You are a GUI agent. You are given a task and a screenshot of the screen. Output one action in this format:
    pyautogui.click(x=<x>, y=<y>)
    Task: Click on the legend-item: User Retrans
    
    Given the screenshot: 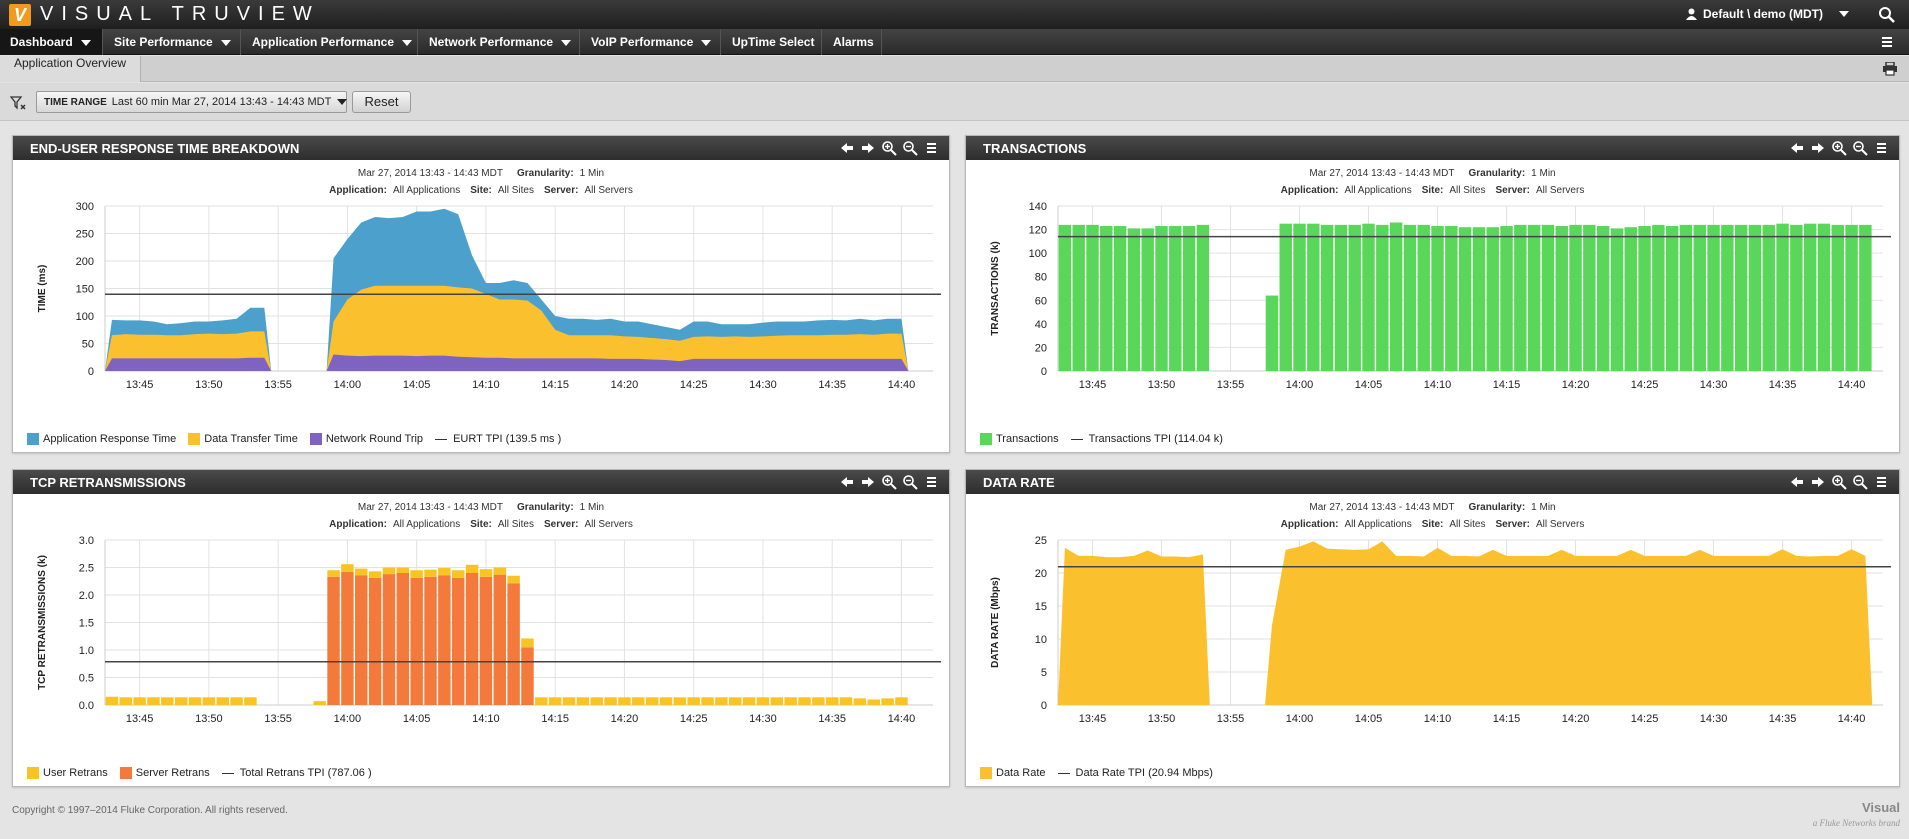 What is the action you would take?
    pyautogui.click(x=67, y=773)
    